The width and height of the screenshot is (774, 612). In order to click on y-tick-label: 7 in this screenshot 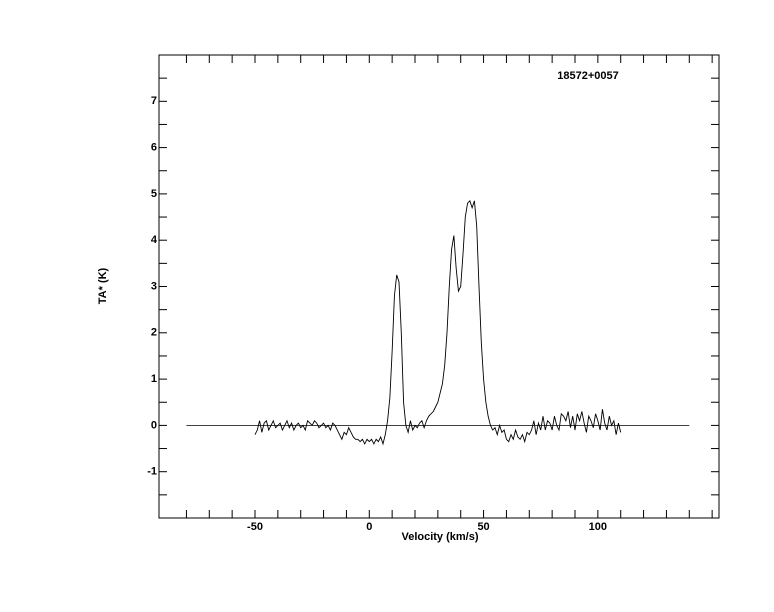, I will do `click(154, 101)`.